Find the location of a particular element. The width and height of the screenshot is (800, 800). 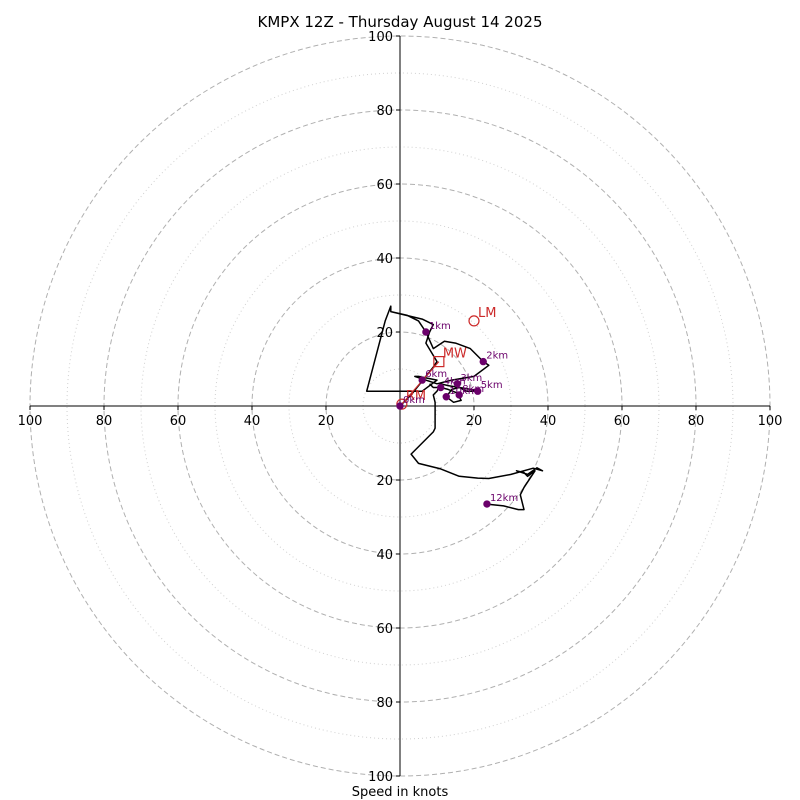

height-marker-label: 1km is located at coordinates (440, 326).